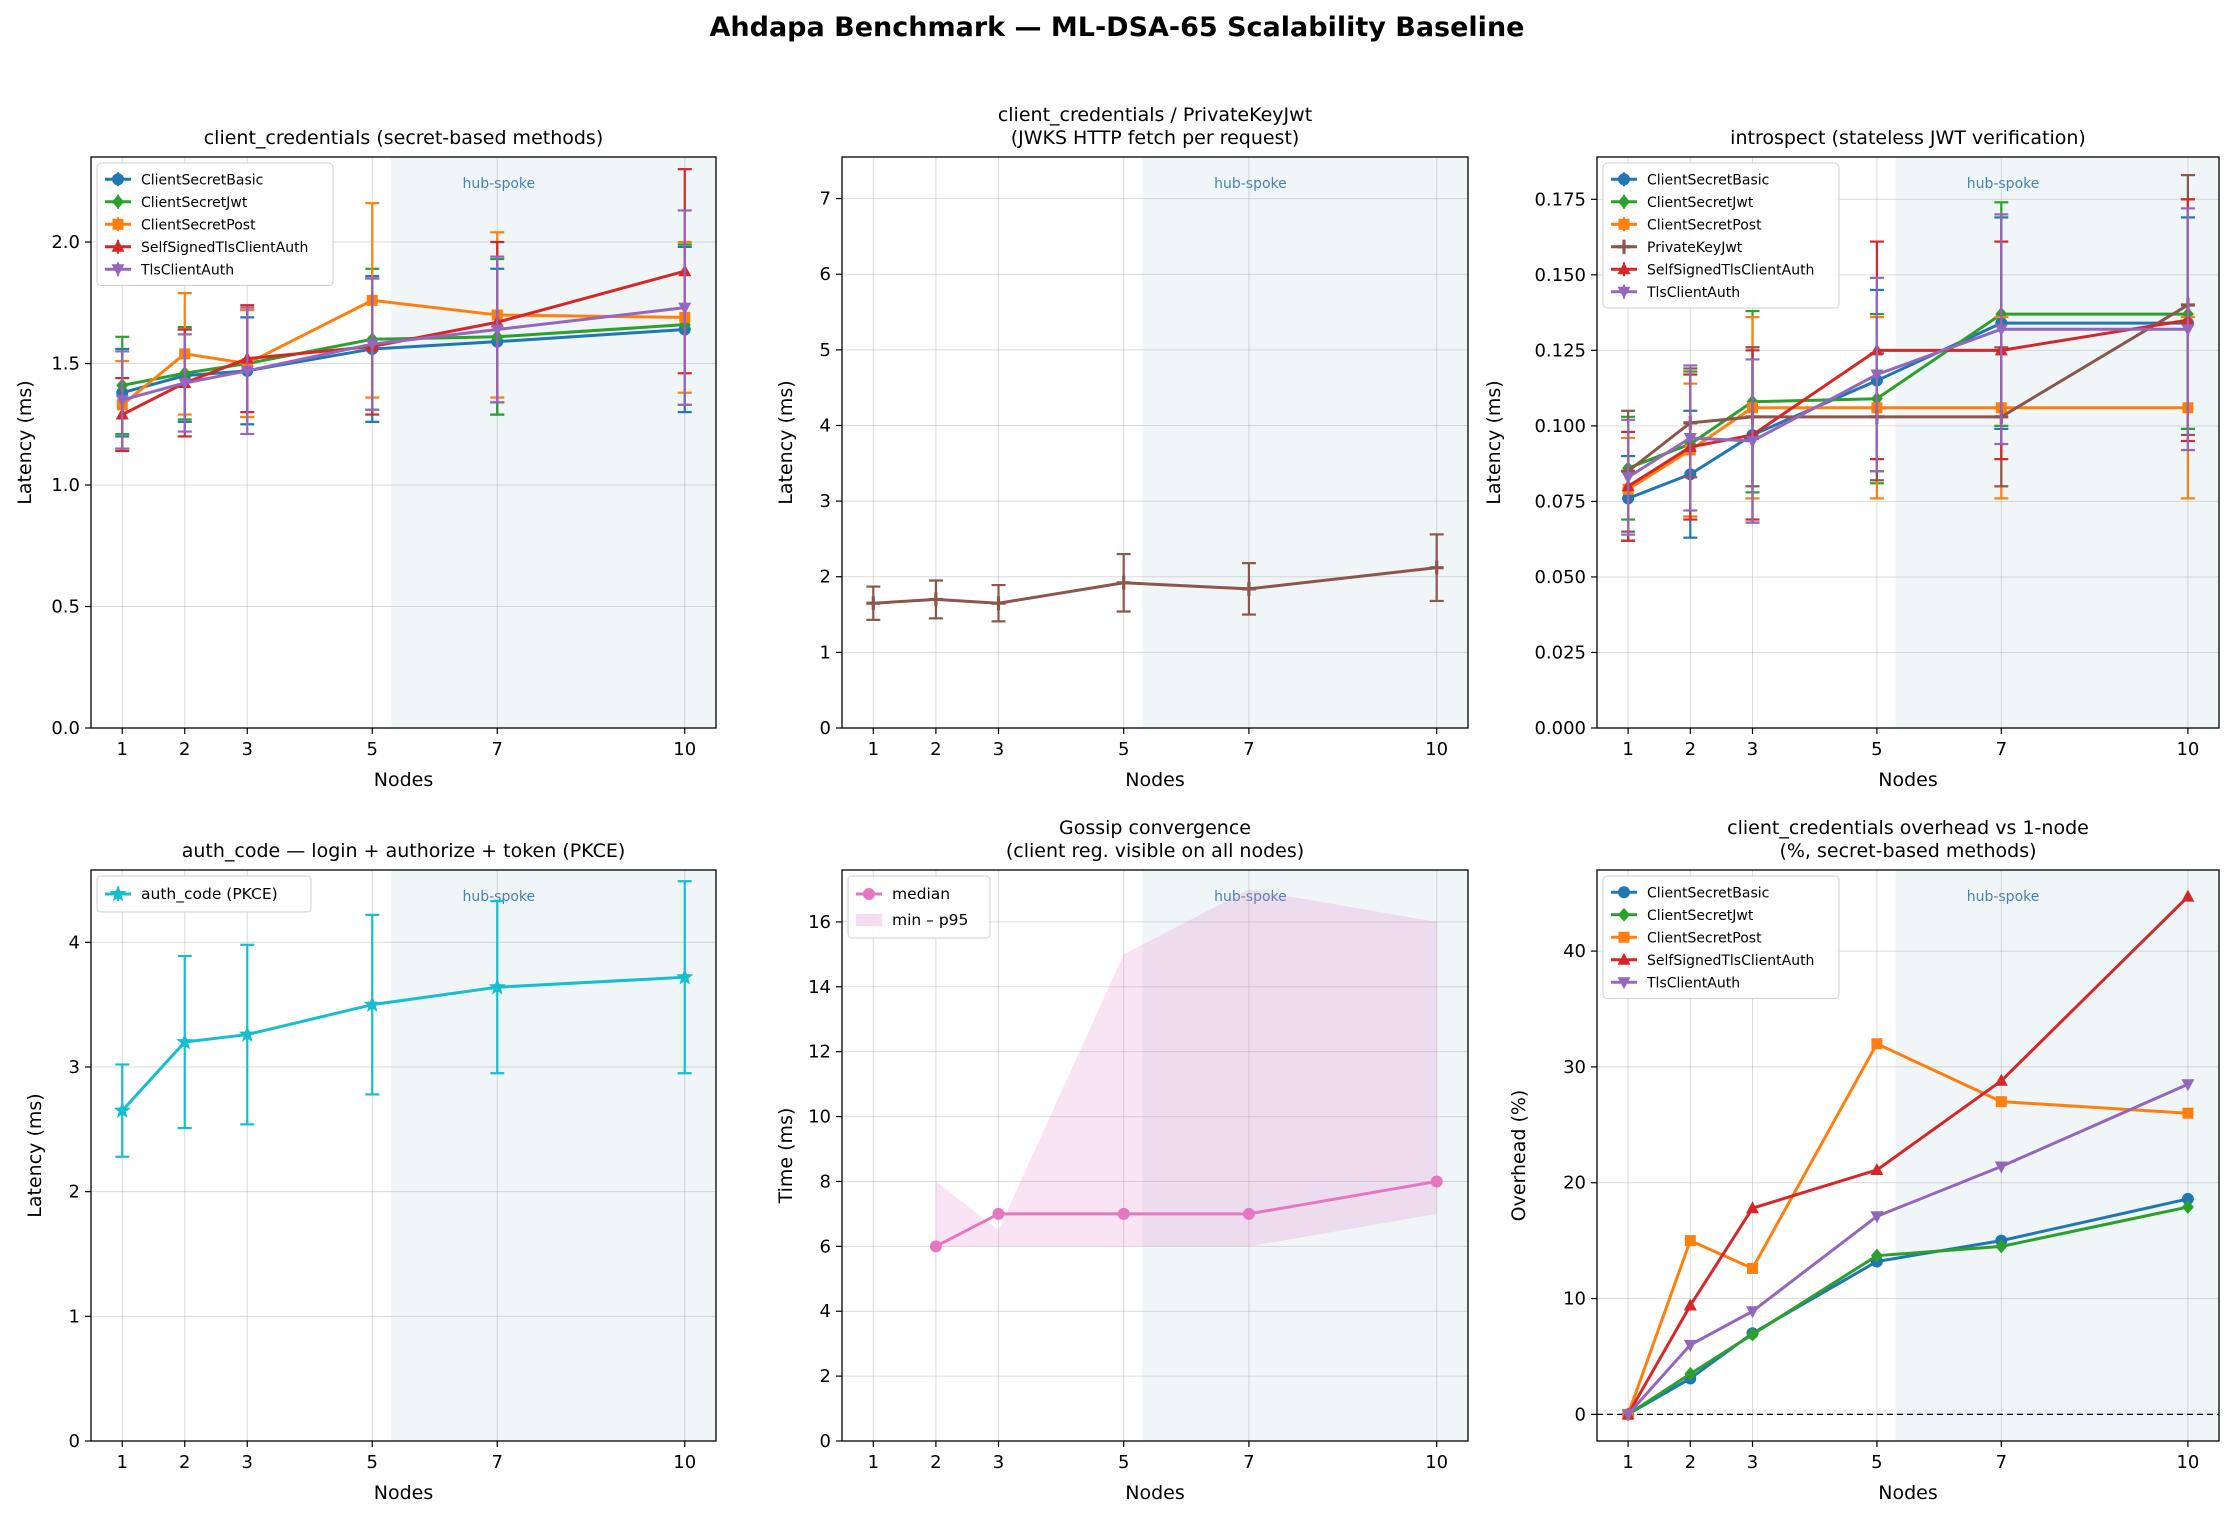 This screenshot has width=2234, height=1520. Describe the element at coordinates (497, 1462) in the screenshot. I see `x-tick-label: 7` at that location.